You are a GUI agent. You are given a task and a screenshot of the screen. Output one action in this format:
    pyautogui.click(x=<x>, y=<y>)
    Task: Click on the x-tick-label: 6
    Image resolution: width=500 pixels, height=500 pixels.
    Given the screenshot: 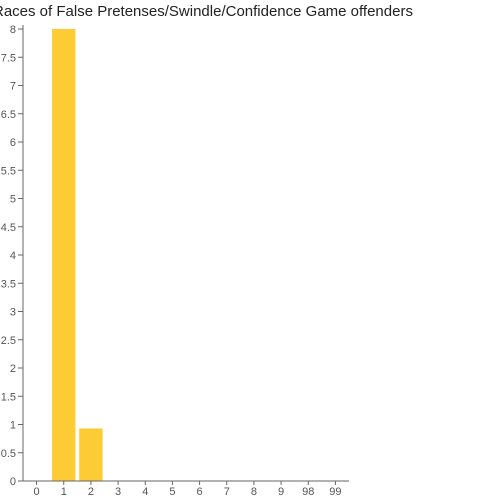 What is the action you would take?
    pyautogui.click(x=200, y=492)
    